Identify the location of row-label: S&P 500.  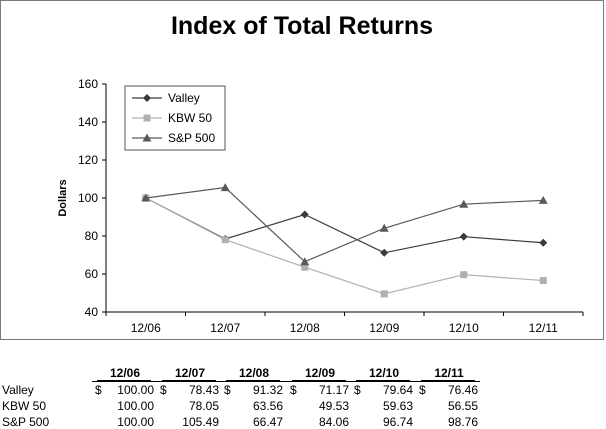
(26, 422).